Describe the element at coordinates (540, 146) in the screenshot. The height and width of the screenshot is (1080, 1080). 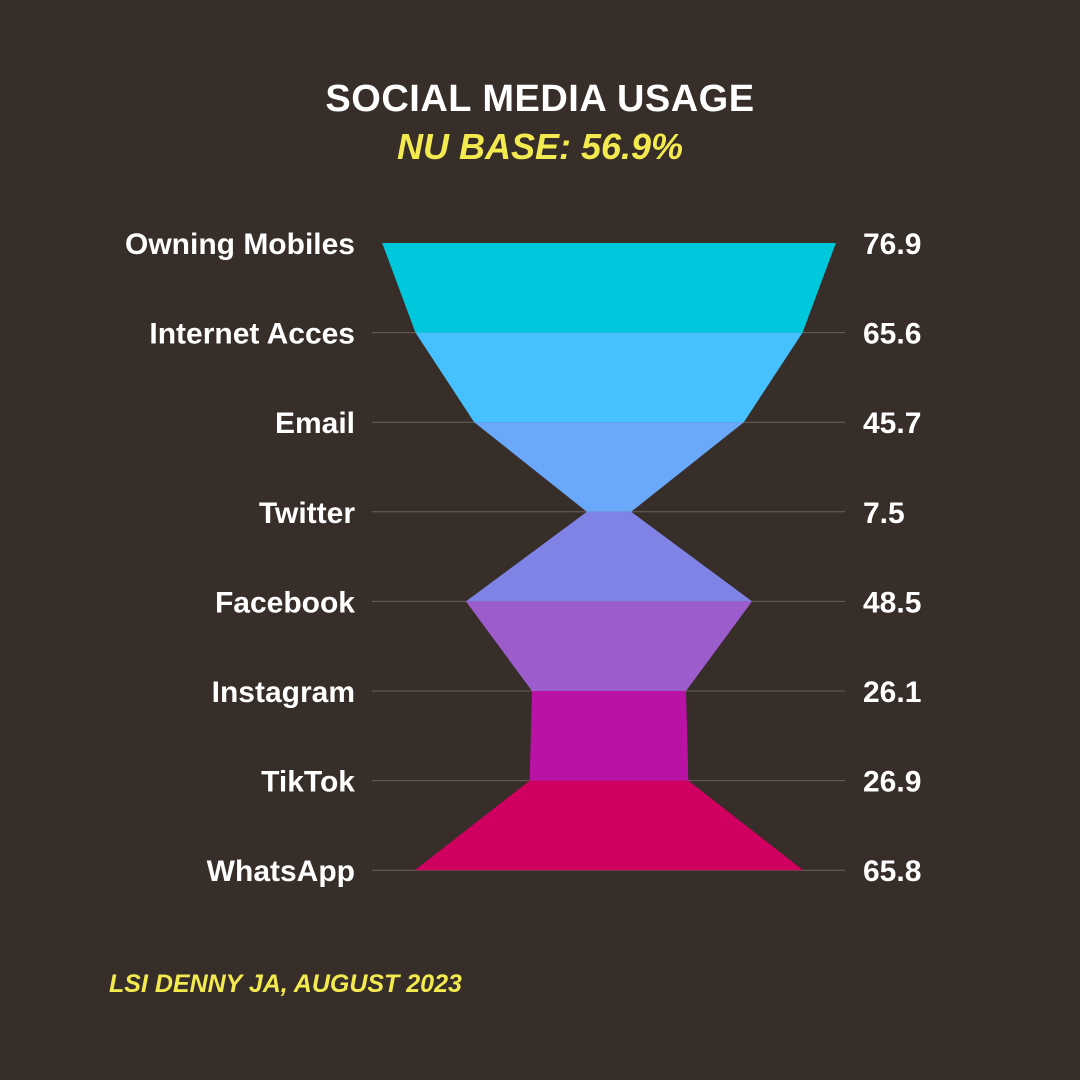
I see `chart-subtitle: NU BASE: 56.9%` at that location.